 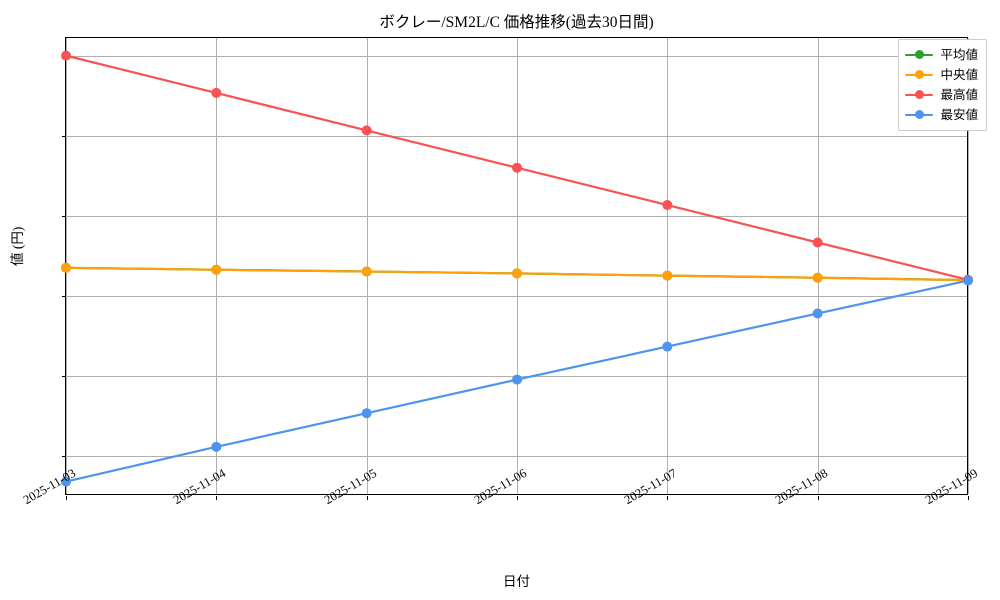 I want to click on x-axis-label: 日付, so click(x=516, y=581).